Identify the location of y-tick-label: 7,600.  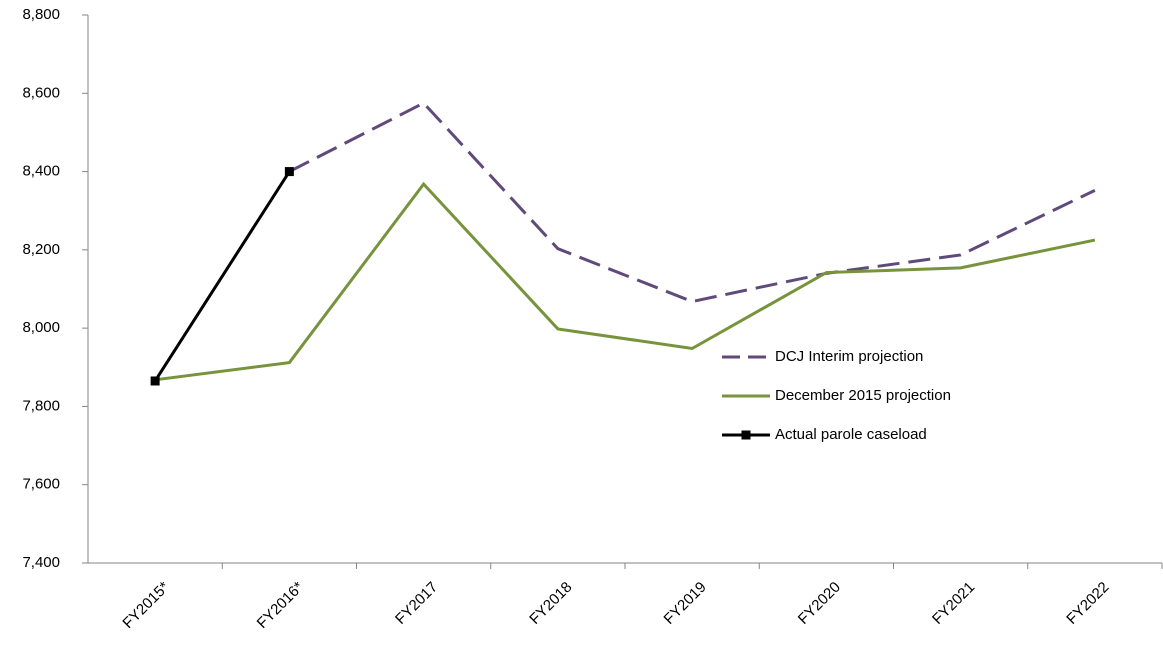
(41, 484).